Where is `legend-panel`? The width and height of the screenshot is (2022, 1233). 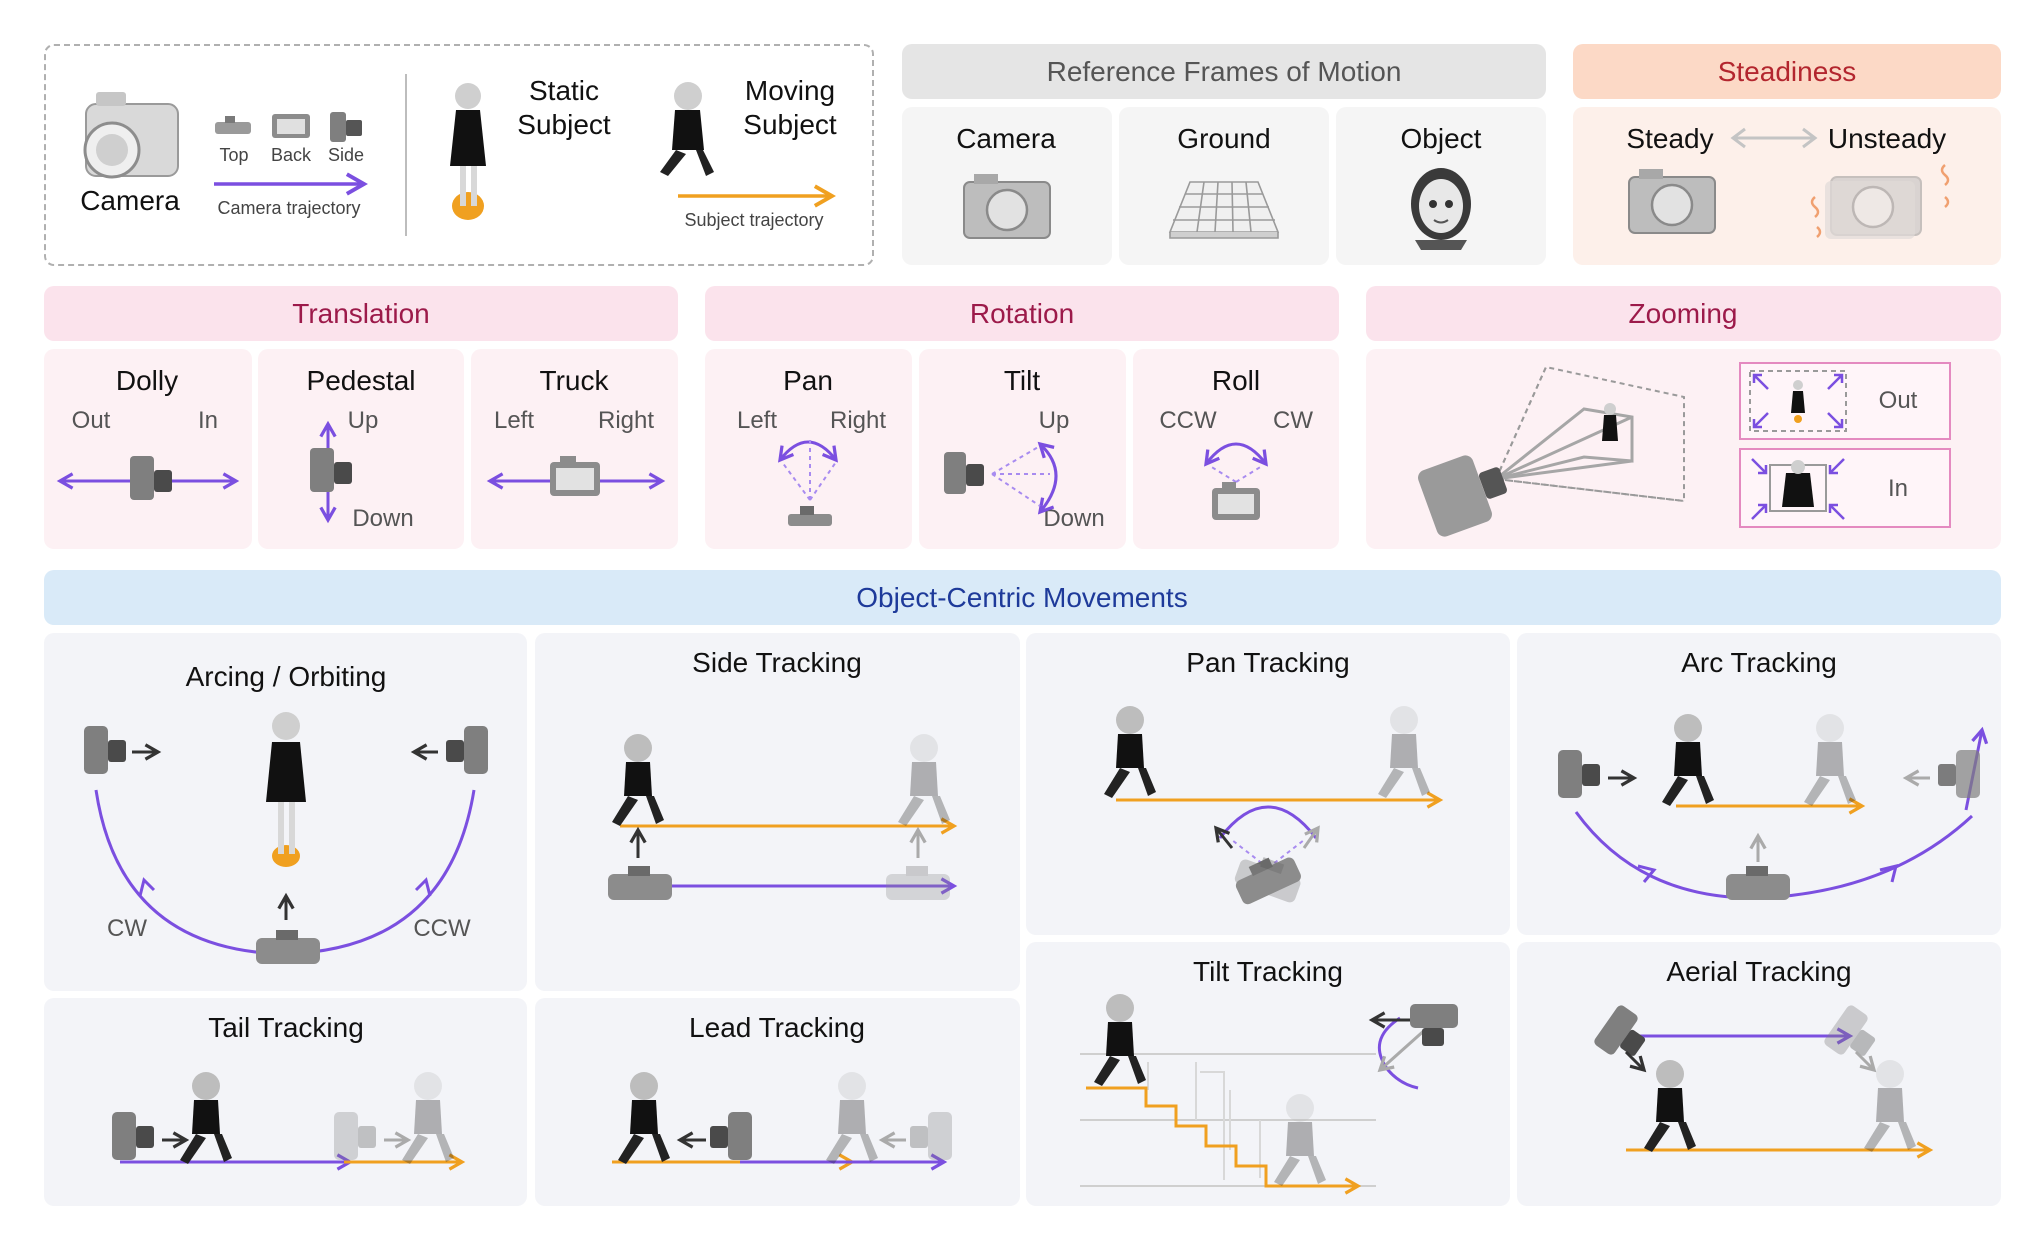 legend-panel is located at coordinates (459, 155).